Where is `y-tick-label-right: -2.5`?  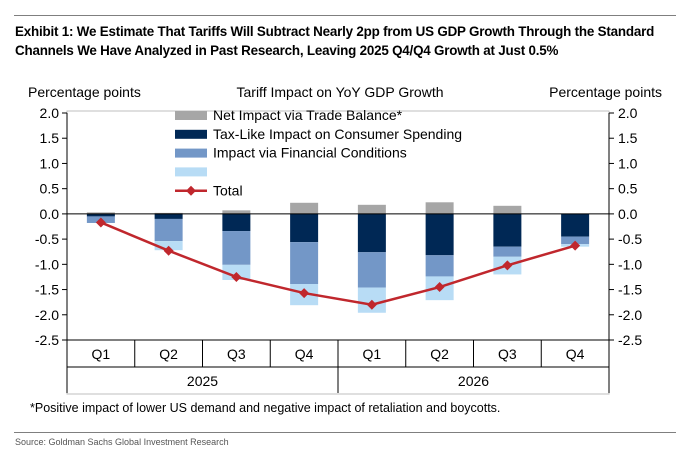
y-tick-label-right: -2.5 is located at coordinates (630, 340).